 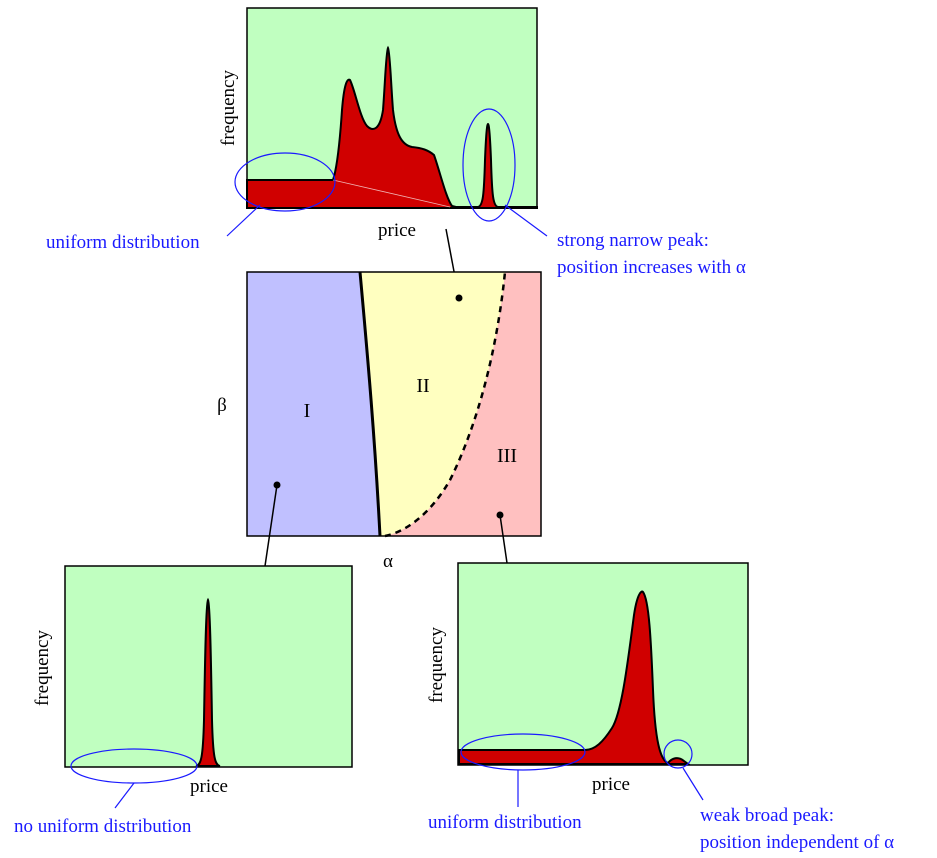 I want to click on bottom-right-weak-peak-ellipse, so click(x=678, y=754).